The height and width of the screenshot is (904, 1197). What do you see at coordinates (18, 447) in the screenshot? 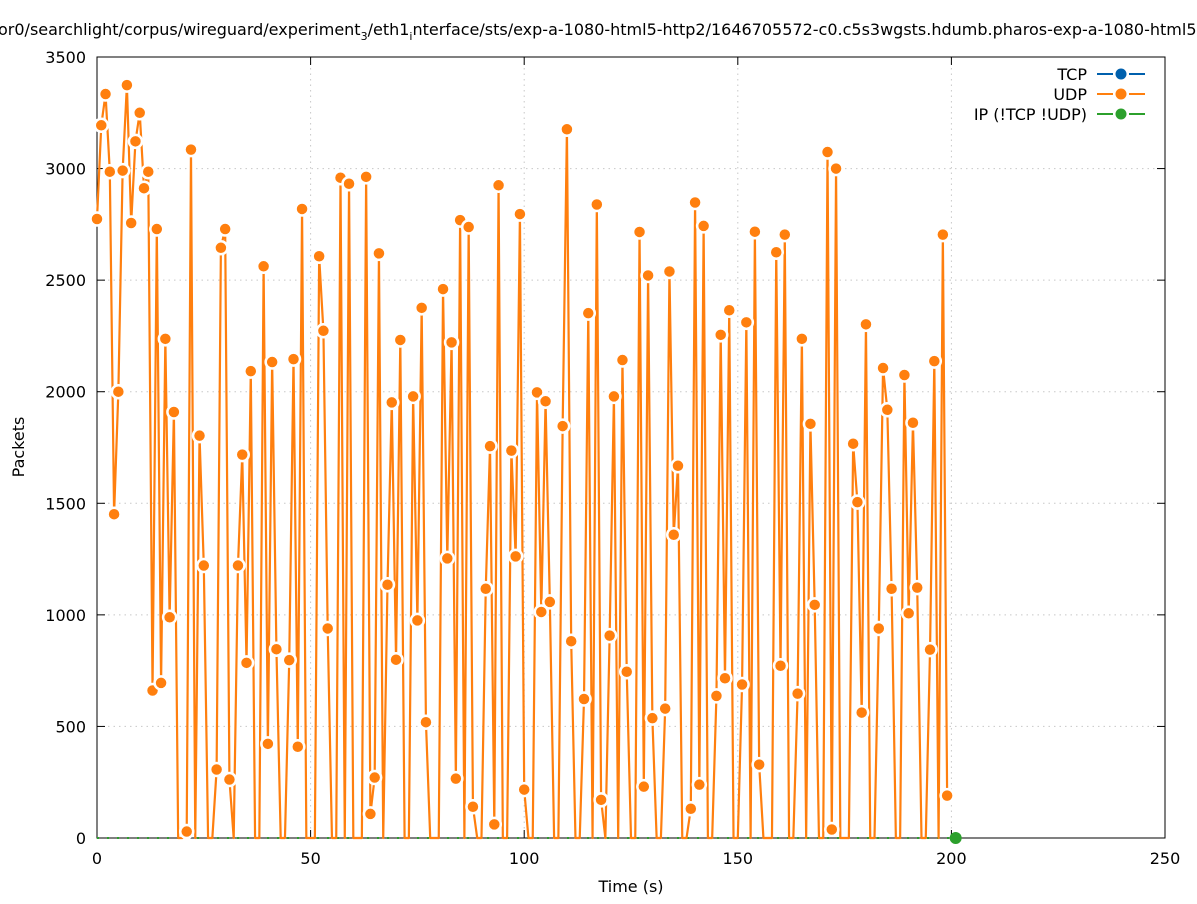
I see `y-axis-label: Packets` at bounding box center [18, 447].